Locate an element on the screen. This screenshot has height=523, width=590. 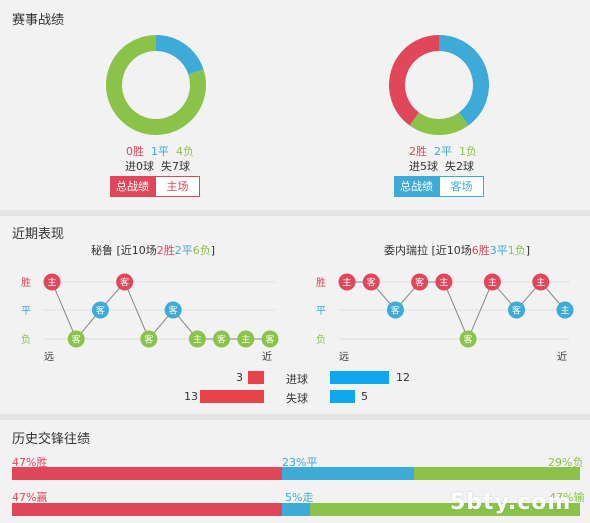
scored-label: 进球 is located at coordinates (297, 379).